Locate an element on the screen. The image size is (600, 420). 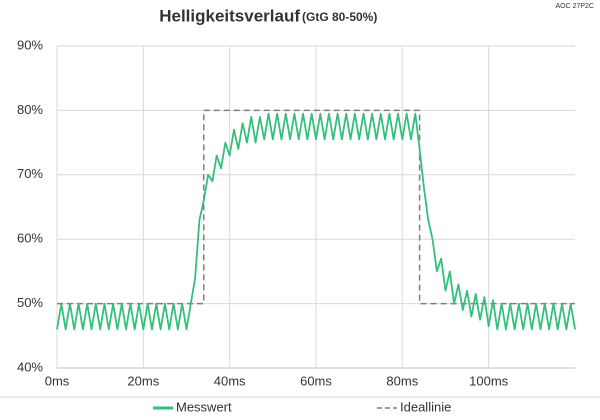
legend-label: Ideallinie is located at coordinates (425, 406).